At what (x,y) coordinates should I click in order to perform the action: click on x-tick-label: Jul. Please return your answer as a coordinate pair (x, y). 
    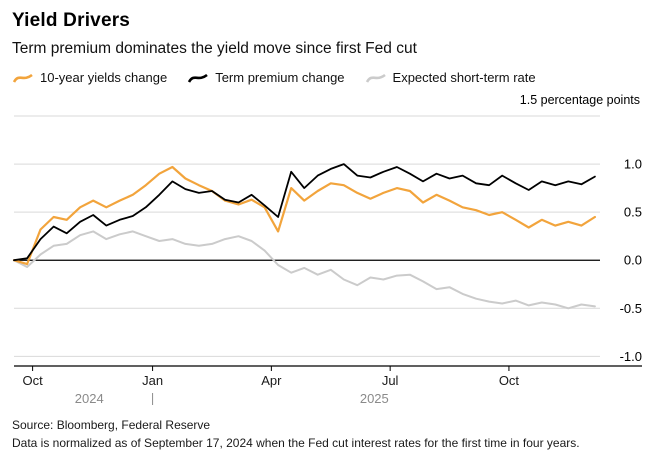
    Looking at the image, I should click on (390, 380).